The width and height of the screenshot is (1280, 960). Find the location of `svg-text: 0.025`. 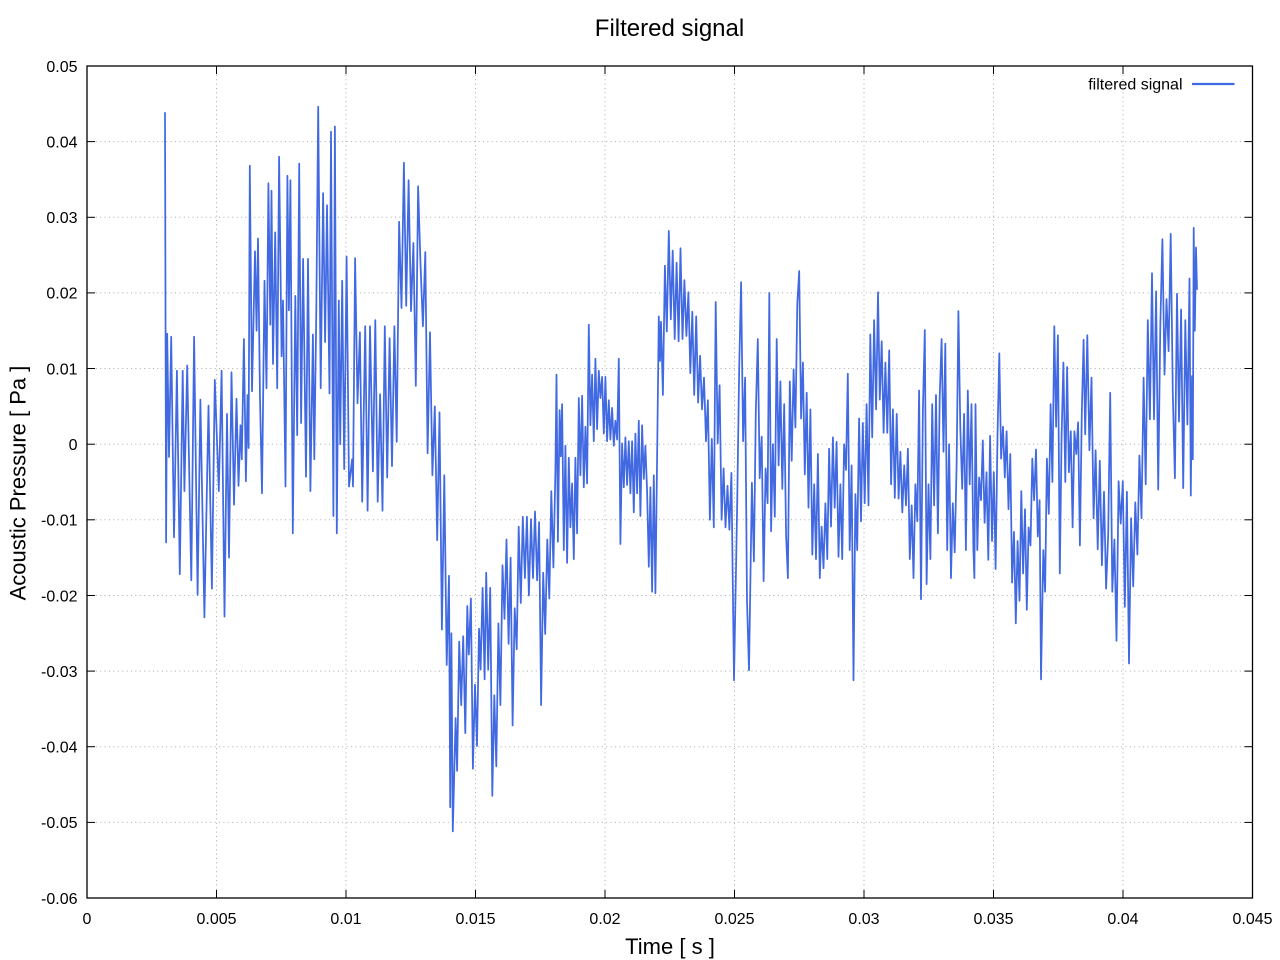

svg-text: 0.025 is located at coordinates (734, 919).